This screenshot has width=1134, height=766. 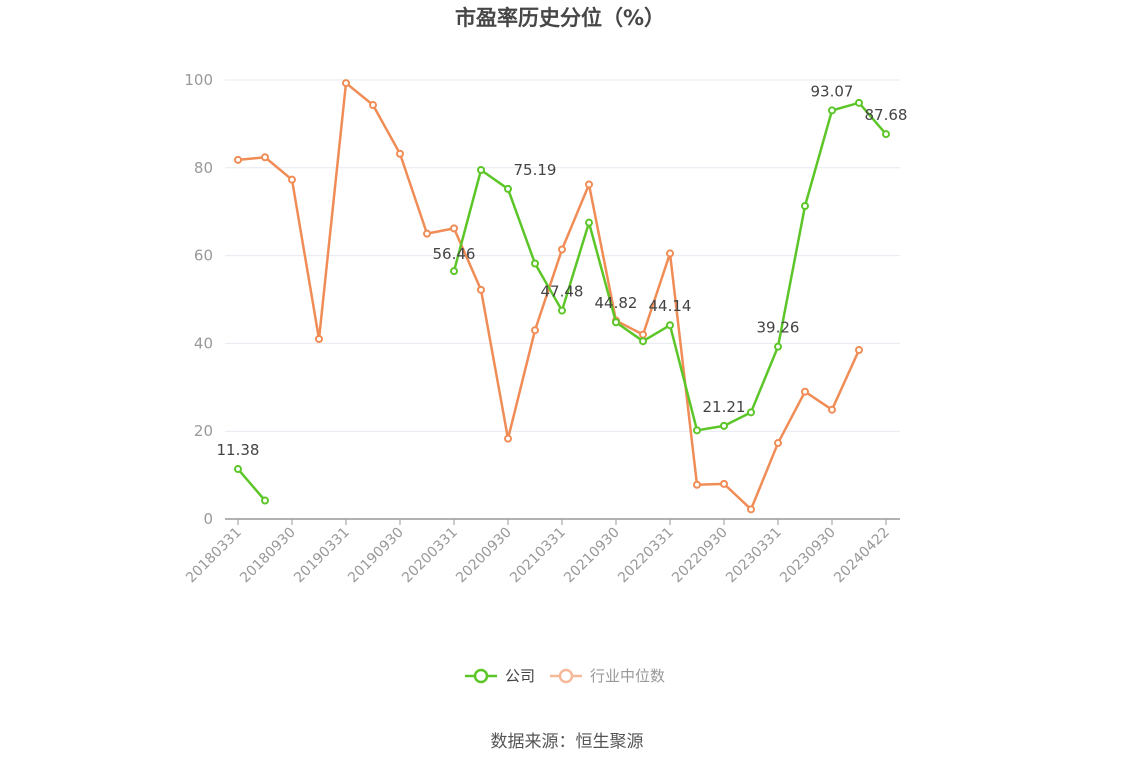 I want to click on data-label-company: 39.26, so click(x=778, y=328).